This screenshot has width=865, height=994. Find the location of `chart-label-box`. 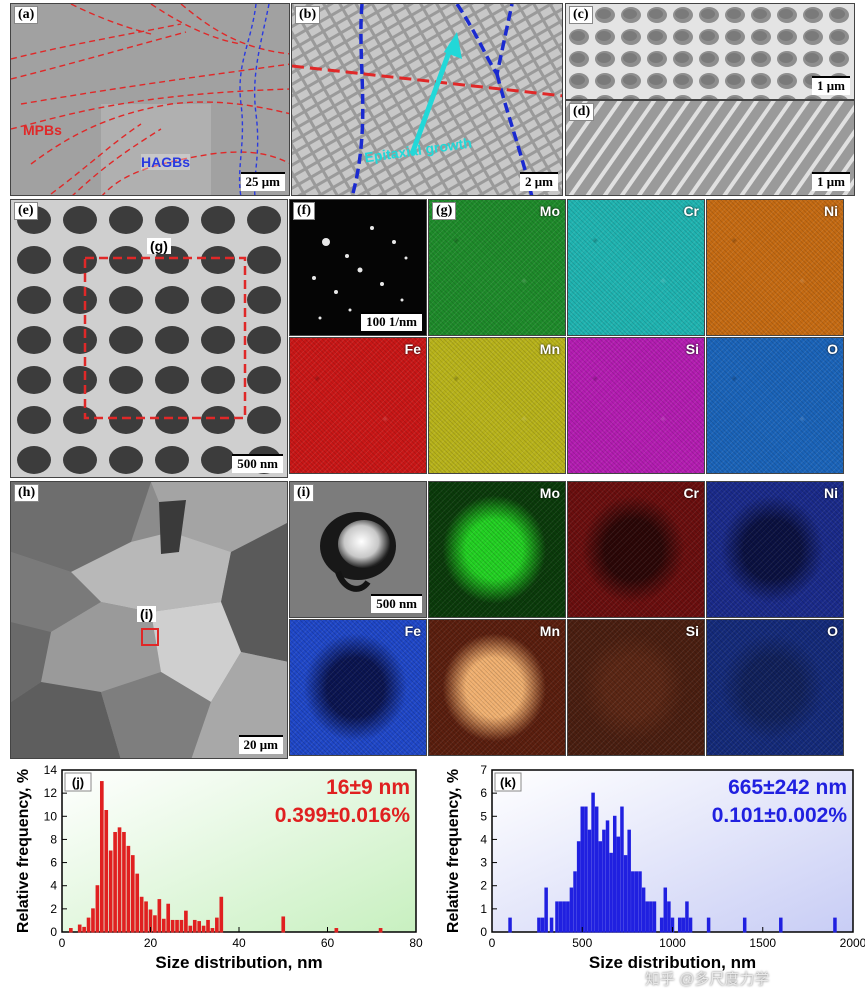

chart-label-box is located at coordinates (508, 782).